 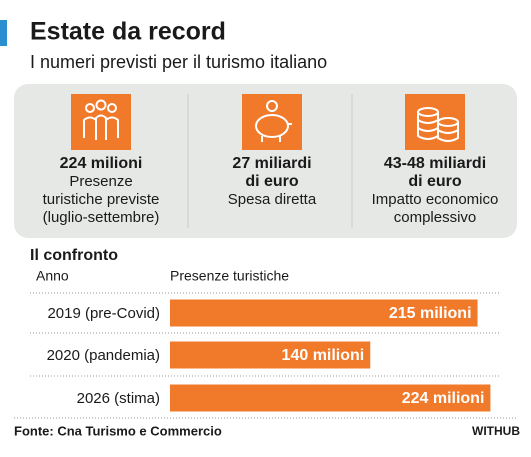 I want to click on y-axis-label: Anno, so click(x=52, y=276).